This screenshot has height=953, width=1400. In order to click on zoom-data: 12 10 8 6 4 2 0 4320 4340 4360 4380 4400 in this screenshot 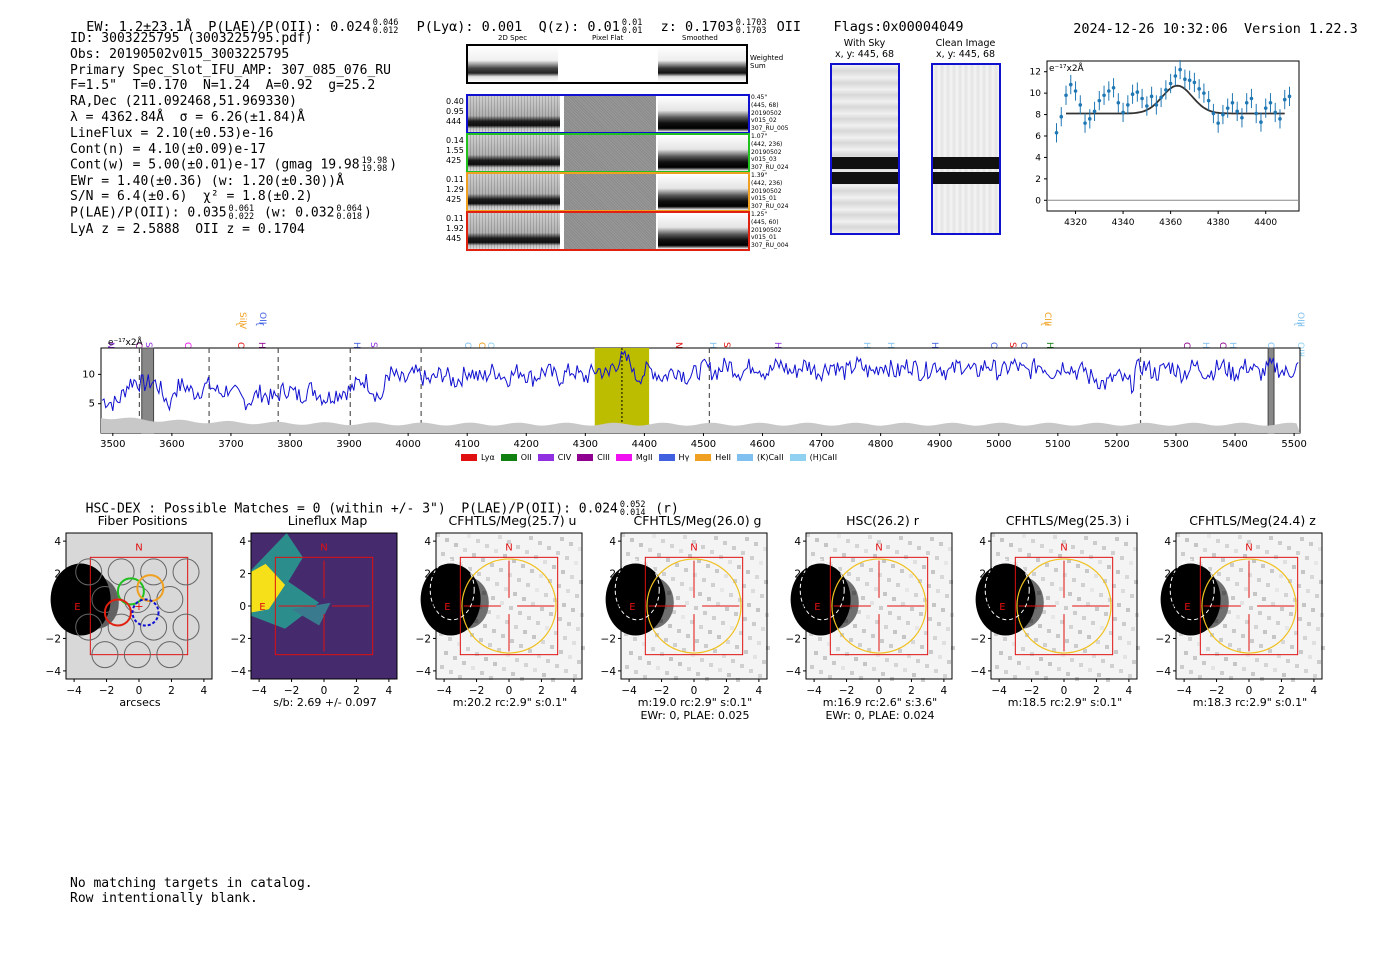, I will do `click(1164, 142)`.